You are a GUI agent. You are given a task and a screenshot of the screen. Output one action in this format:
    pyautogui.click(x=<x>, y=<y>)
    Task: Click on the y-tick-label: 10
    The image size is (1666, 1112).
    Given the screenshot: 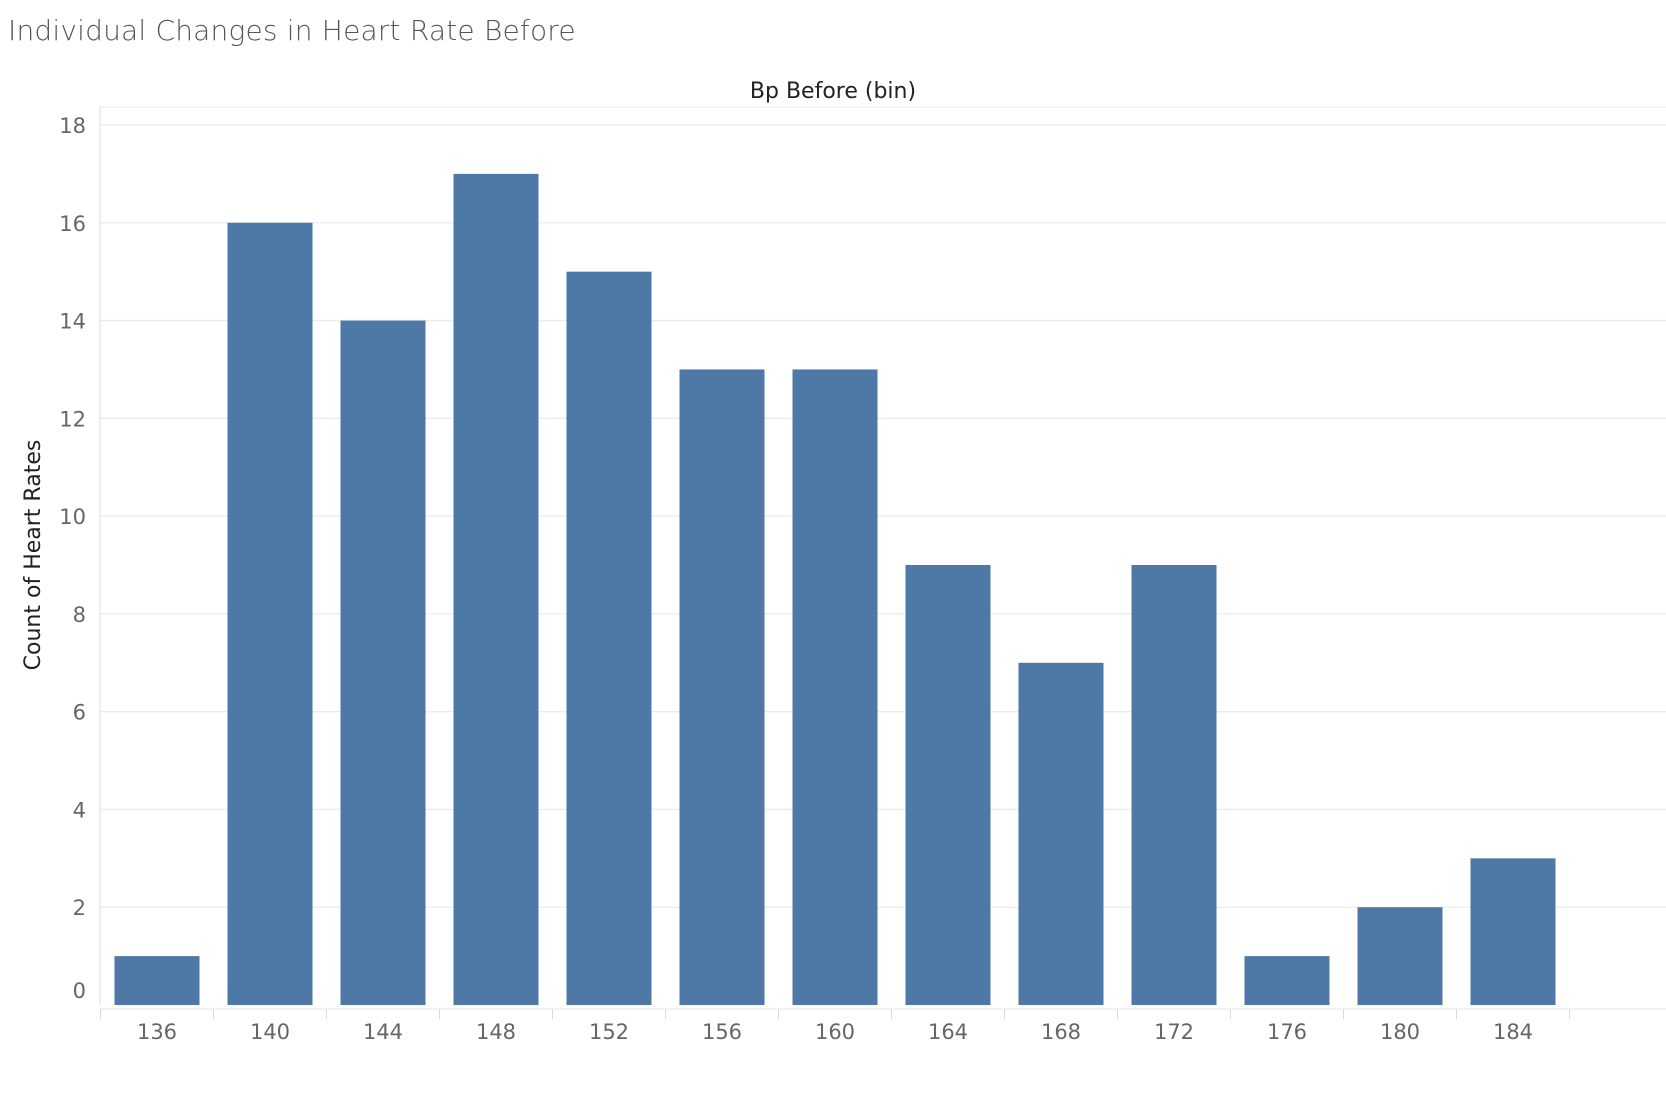 What is the action you would take?
    pyautogui.click(x=72, y=517)
    